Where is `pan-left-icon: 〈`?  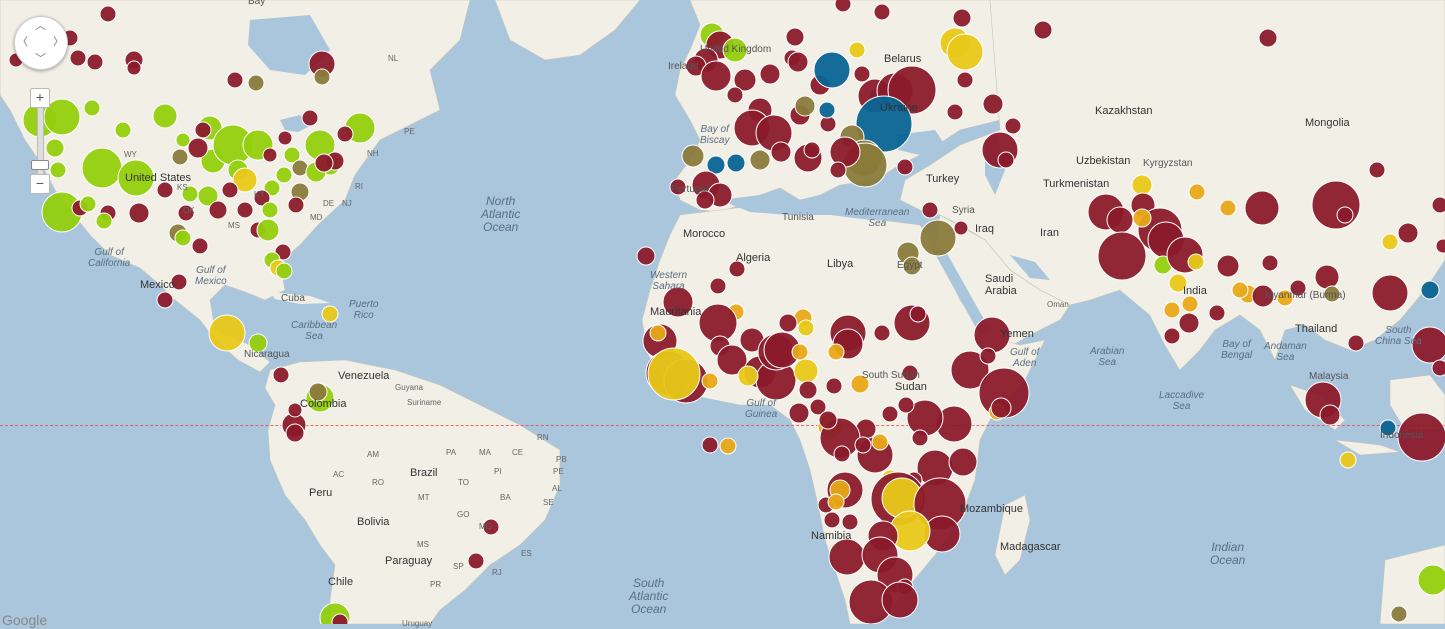
pan-left-icon: 〈 is located at coordinates (22, 42).